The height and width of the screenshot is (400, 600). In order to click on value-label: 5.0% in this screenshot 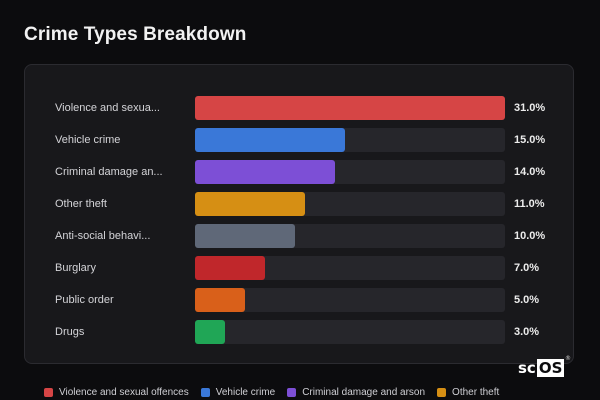, I will do `click(527, 300)`.